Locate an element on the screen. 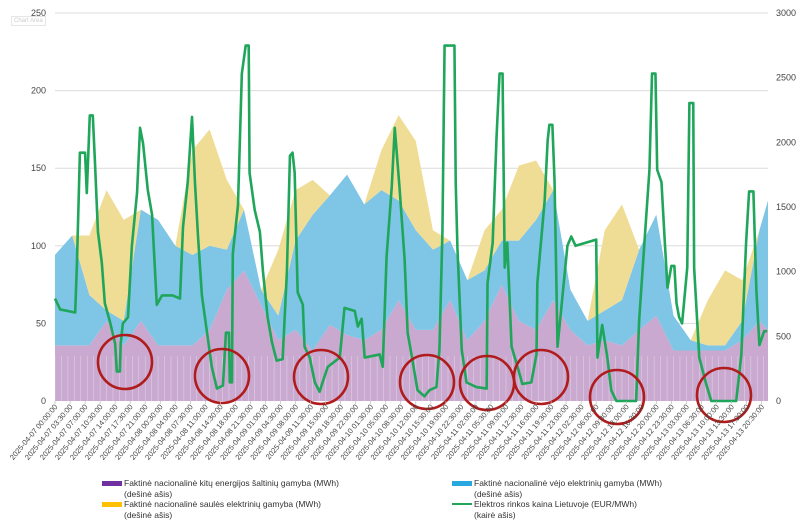 Image resolution: width=800 pixels, height=520 pixels. right-axis-tick-label: 500 is located at coordinates (783, 336).